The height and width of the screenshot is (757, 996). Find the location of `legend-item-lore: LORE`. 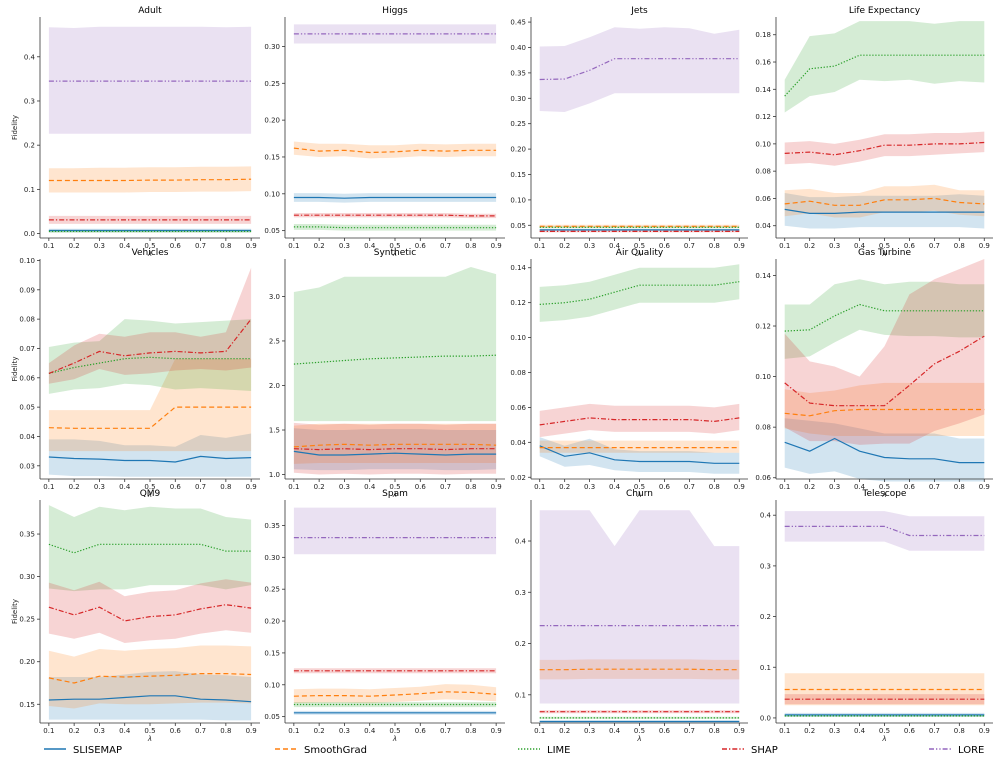

legend-item-lore: LORE is located at coordinates (956, 750).